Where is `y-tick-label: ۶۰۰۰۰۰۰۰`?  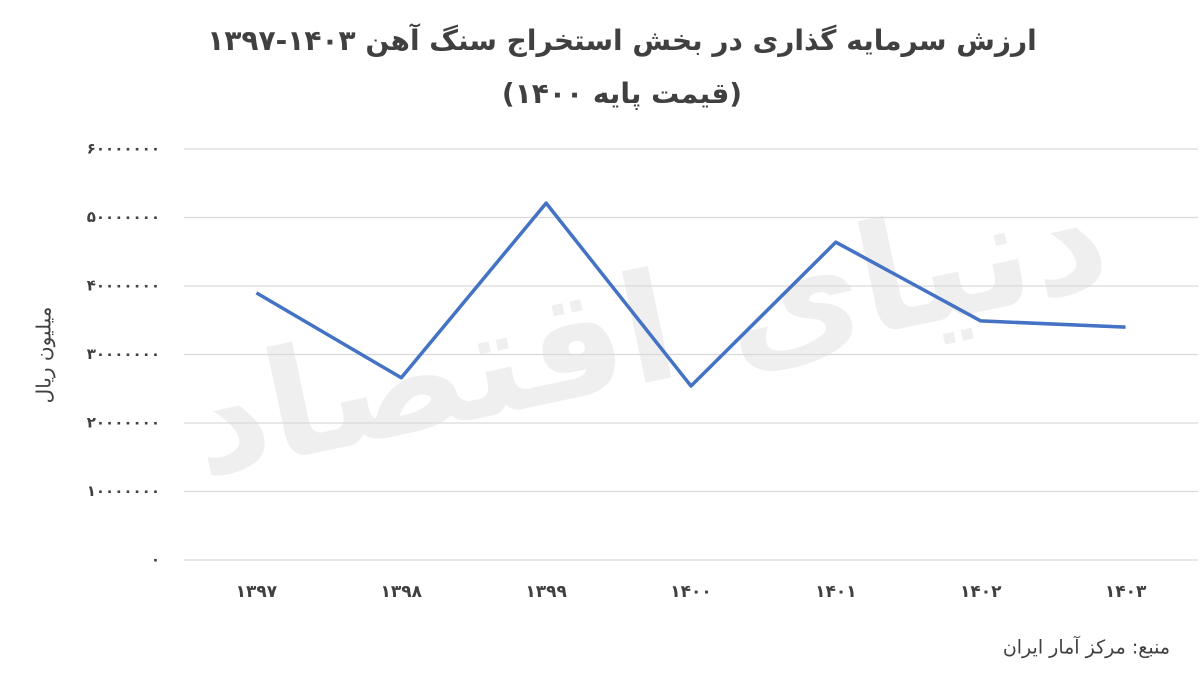 y-tick-label: ۶۰۰۰۰۰۰۰ is located at coordinates (123, 149).